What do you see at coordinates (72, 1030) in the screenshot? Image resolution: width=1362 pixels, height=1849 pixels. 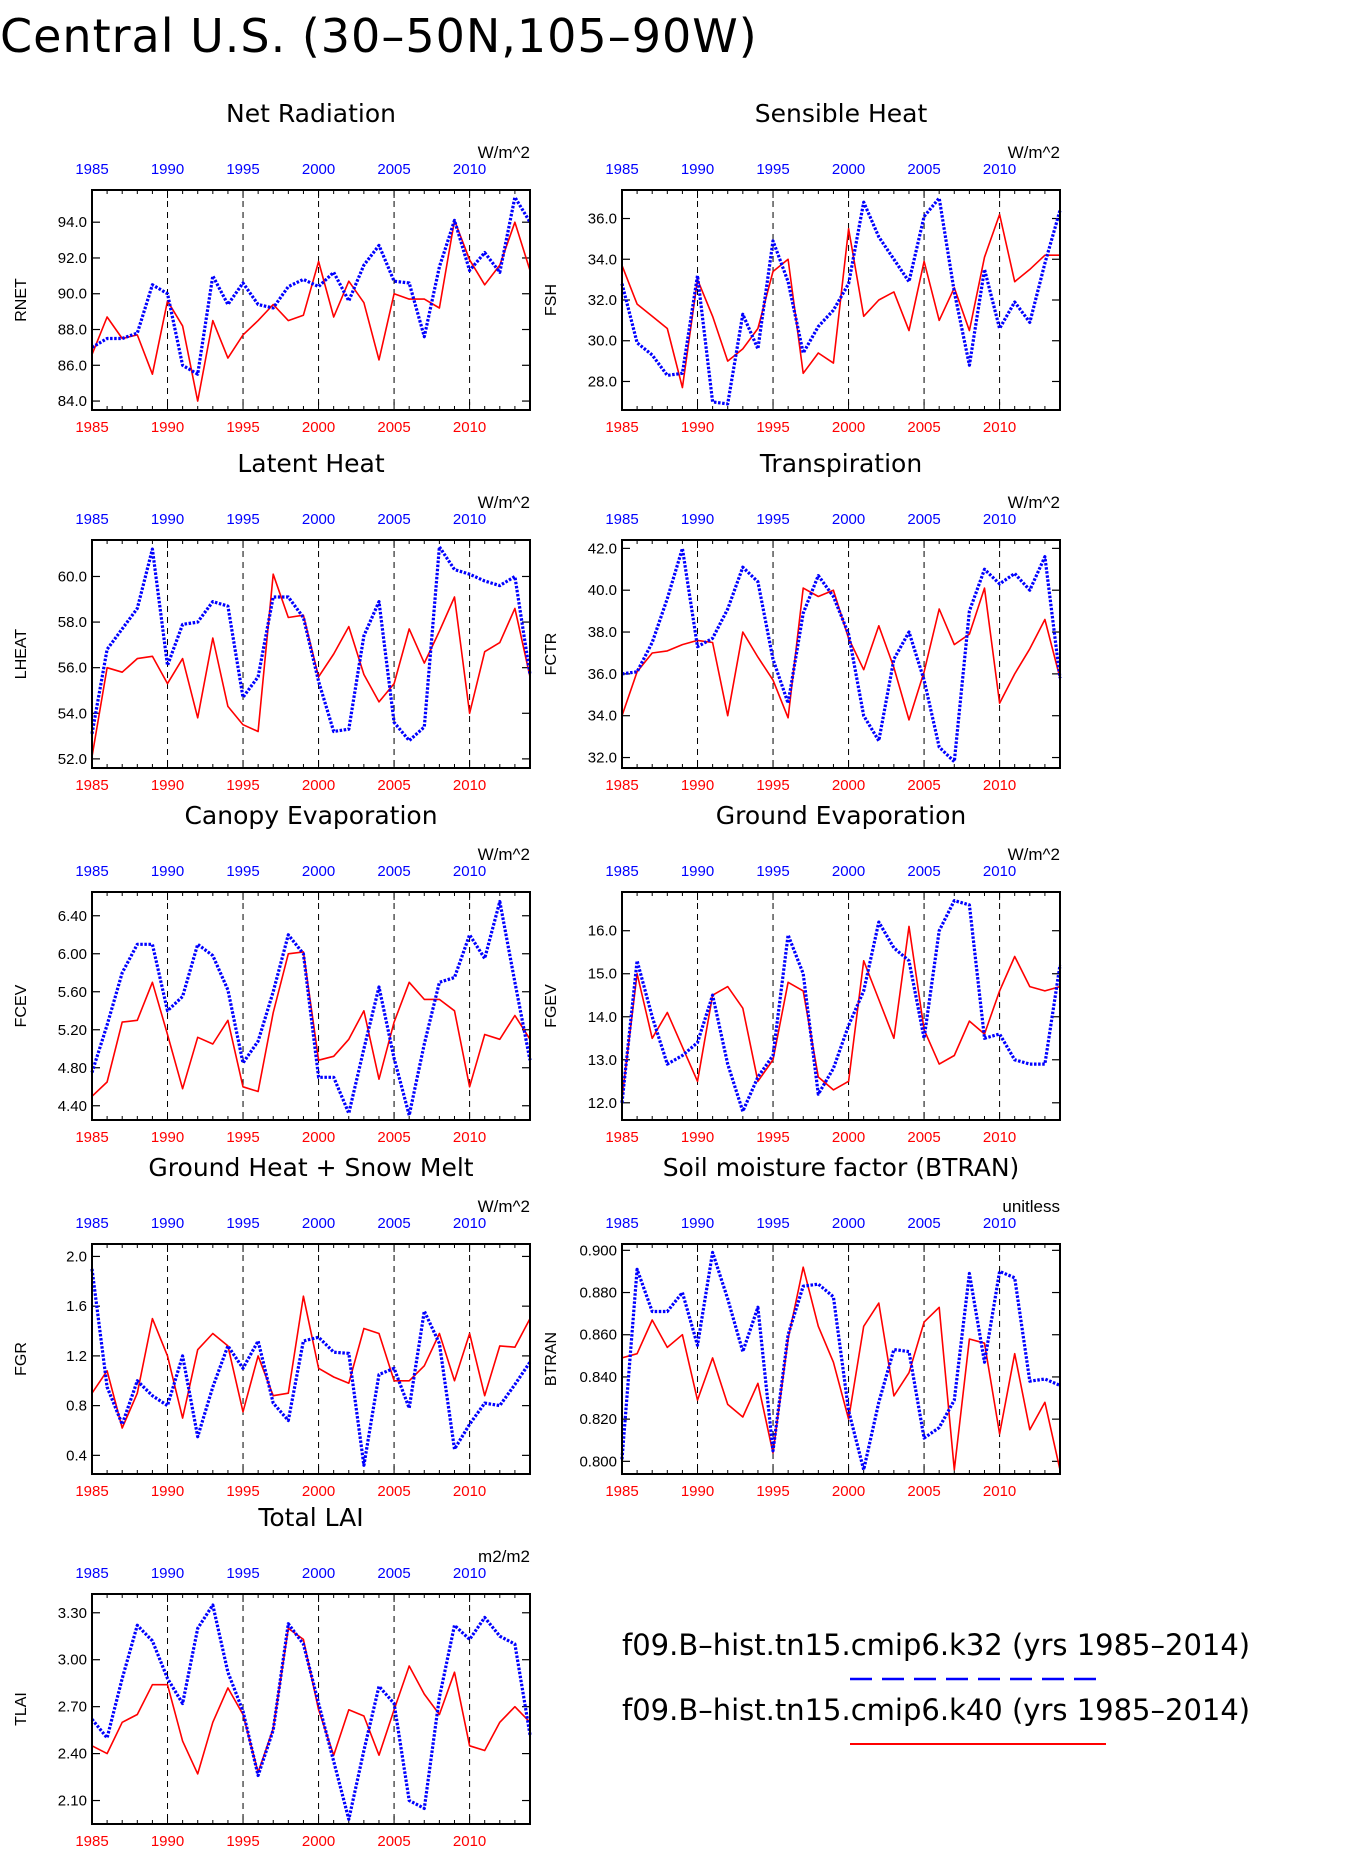 I see `ytick-label: 5.20` at bounding box center [72, 1030].